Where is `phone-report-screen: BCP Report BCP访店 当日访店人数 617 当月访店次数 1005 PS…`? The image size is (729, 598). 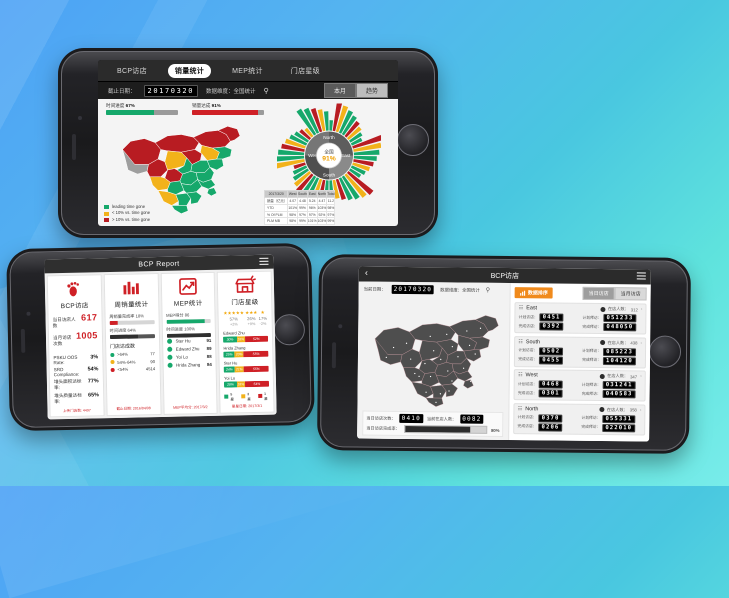
phone-report-screen: BCP Report BCP访店 当日访店人数 617 当月访店次数 1005 PS… is located at coordinates (160, 337).